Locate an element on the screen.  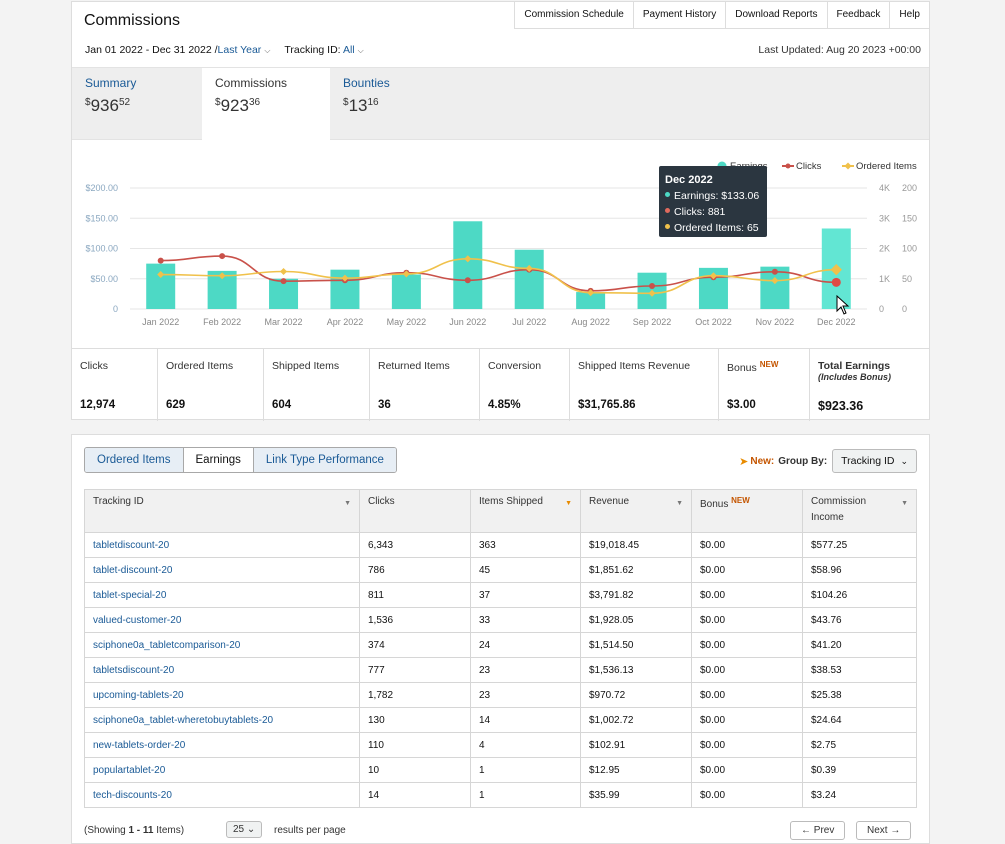
table-cell: 811 is located at coordinates (415, 595).